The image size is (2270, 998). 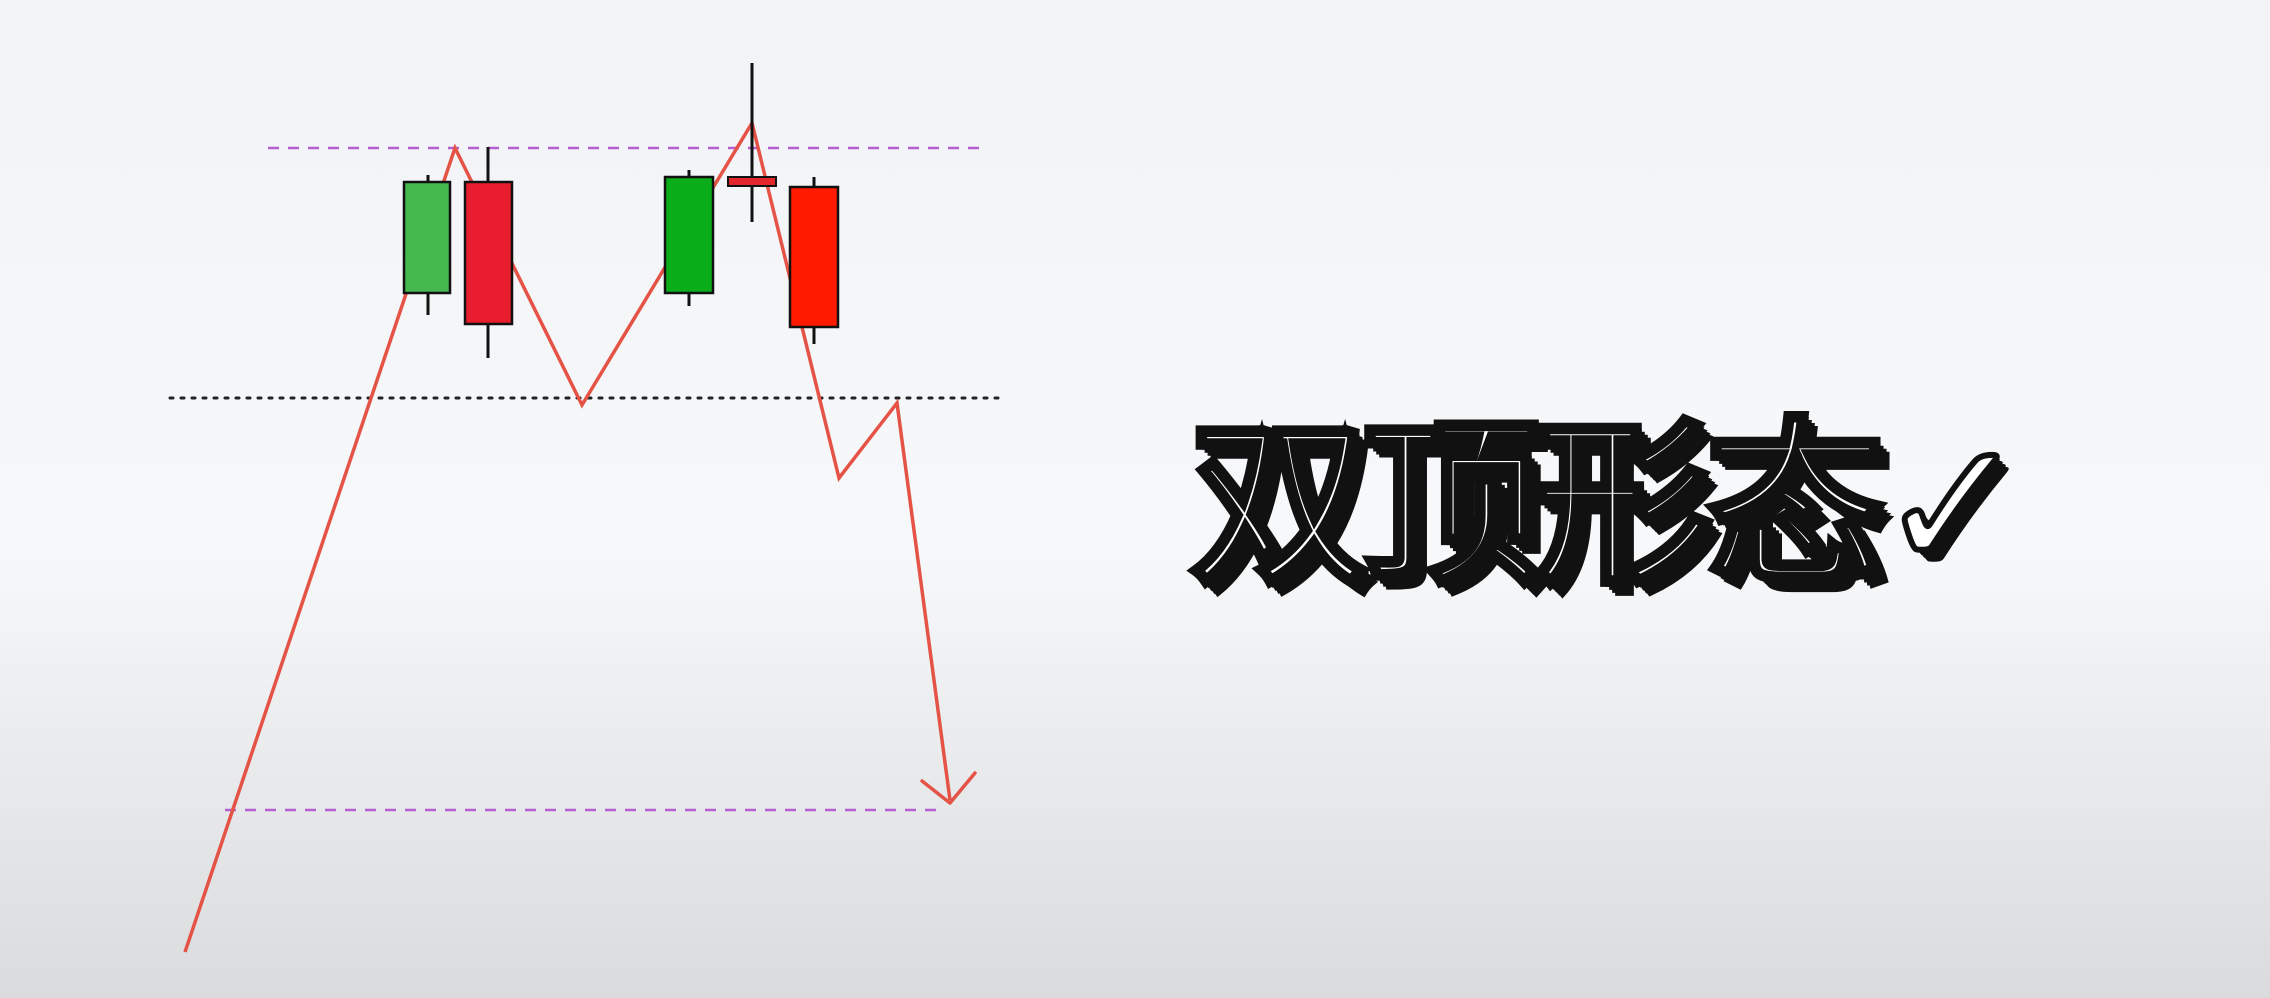 I want to click on pattern-title: 双顶形态✓, so click(x=1608, y=505).